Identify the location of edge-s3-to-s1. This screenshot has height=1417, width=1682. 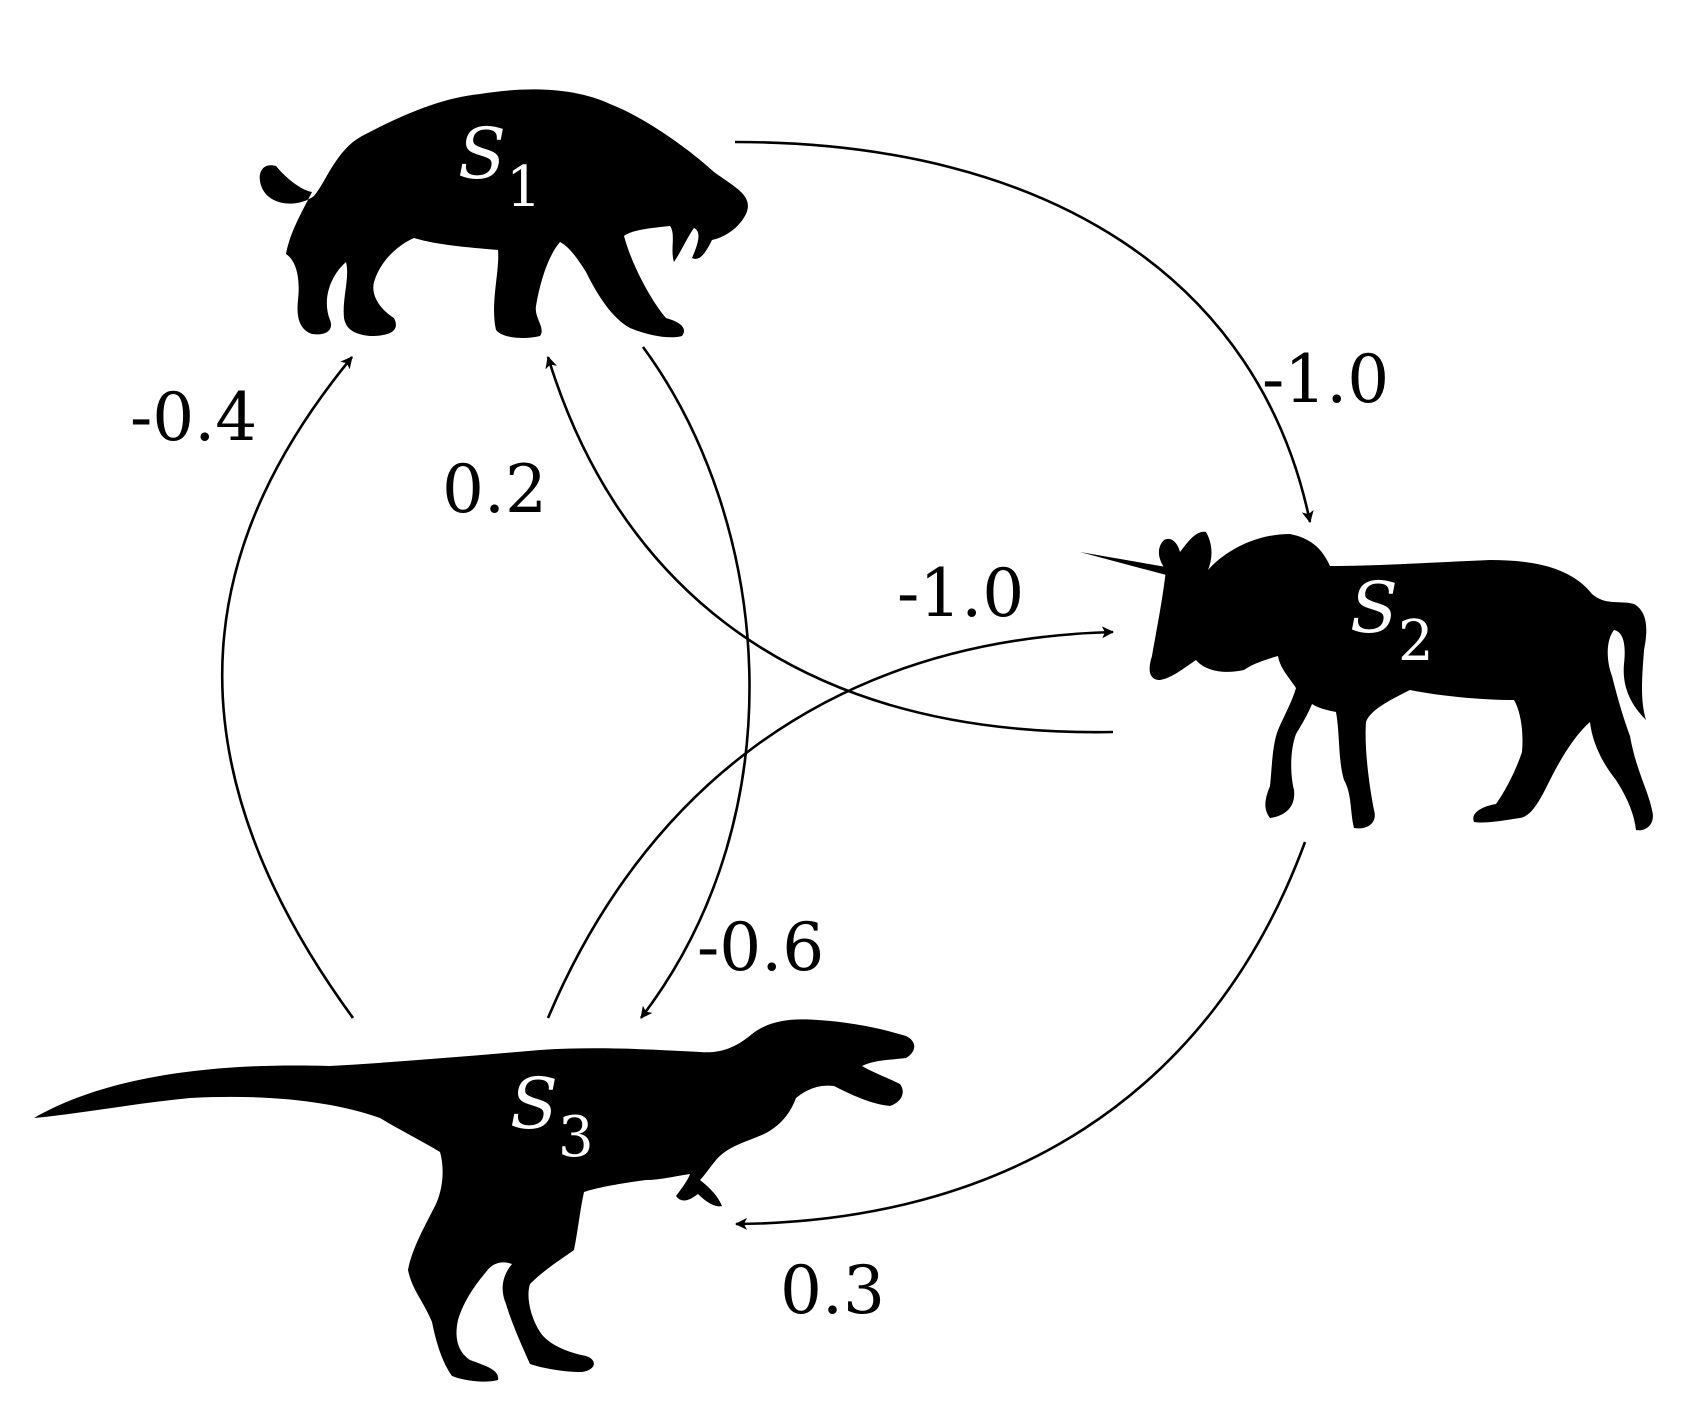
(287, 687).